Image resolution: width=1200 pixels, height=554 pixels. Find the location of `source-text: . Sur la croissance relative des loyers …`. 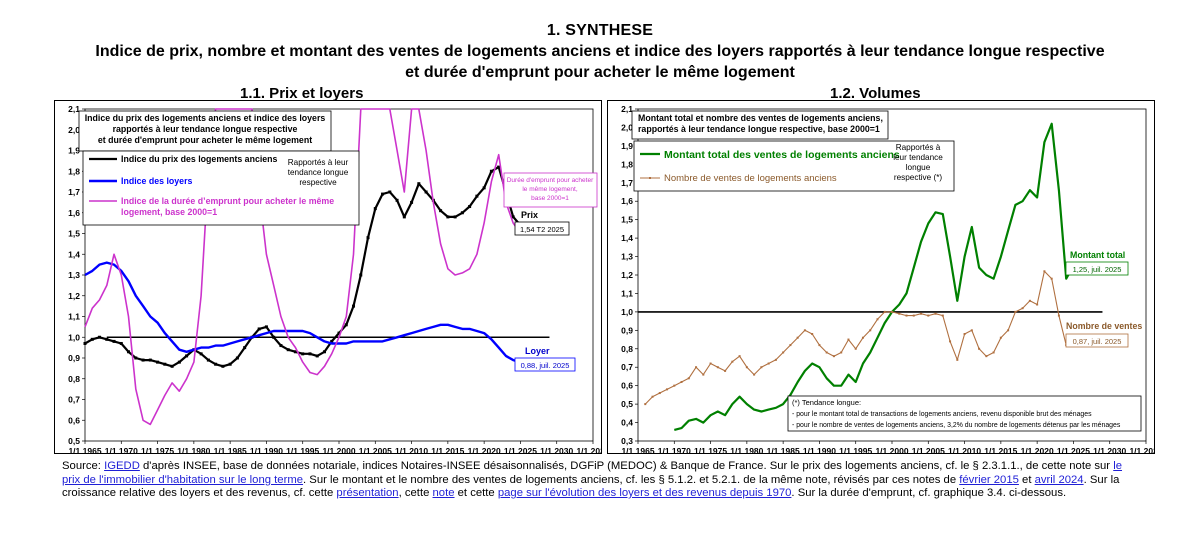

source-text: . Sur la croissance relative des loyers … is located at coordinates (591, 486).